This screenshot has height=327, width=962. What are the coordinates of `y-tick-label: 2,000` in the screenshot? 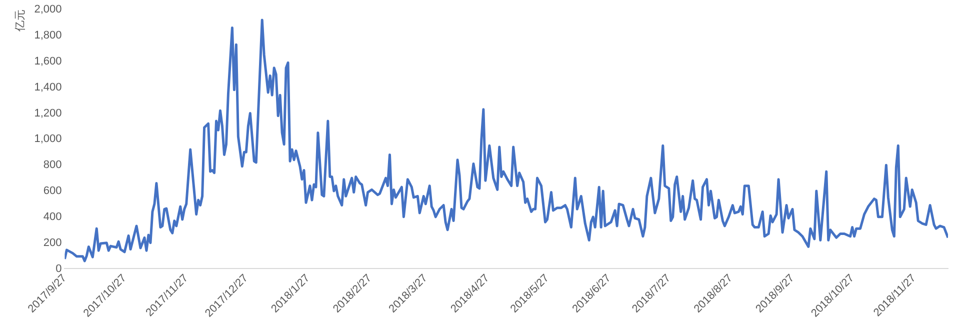 It's located at (48, 10).